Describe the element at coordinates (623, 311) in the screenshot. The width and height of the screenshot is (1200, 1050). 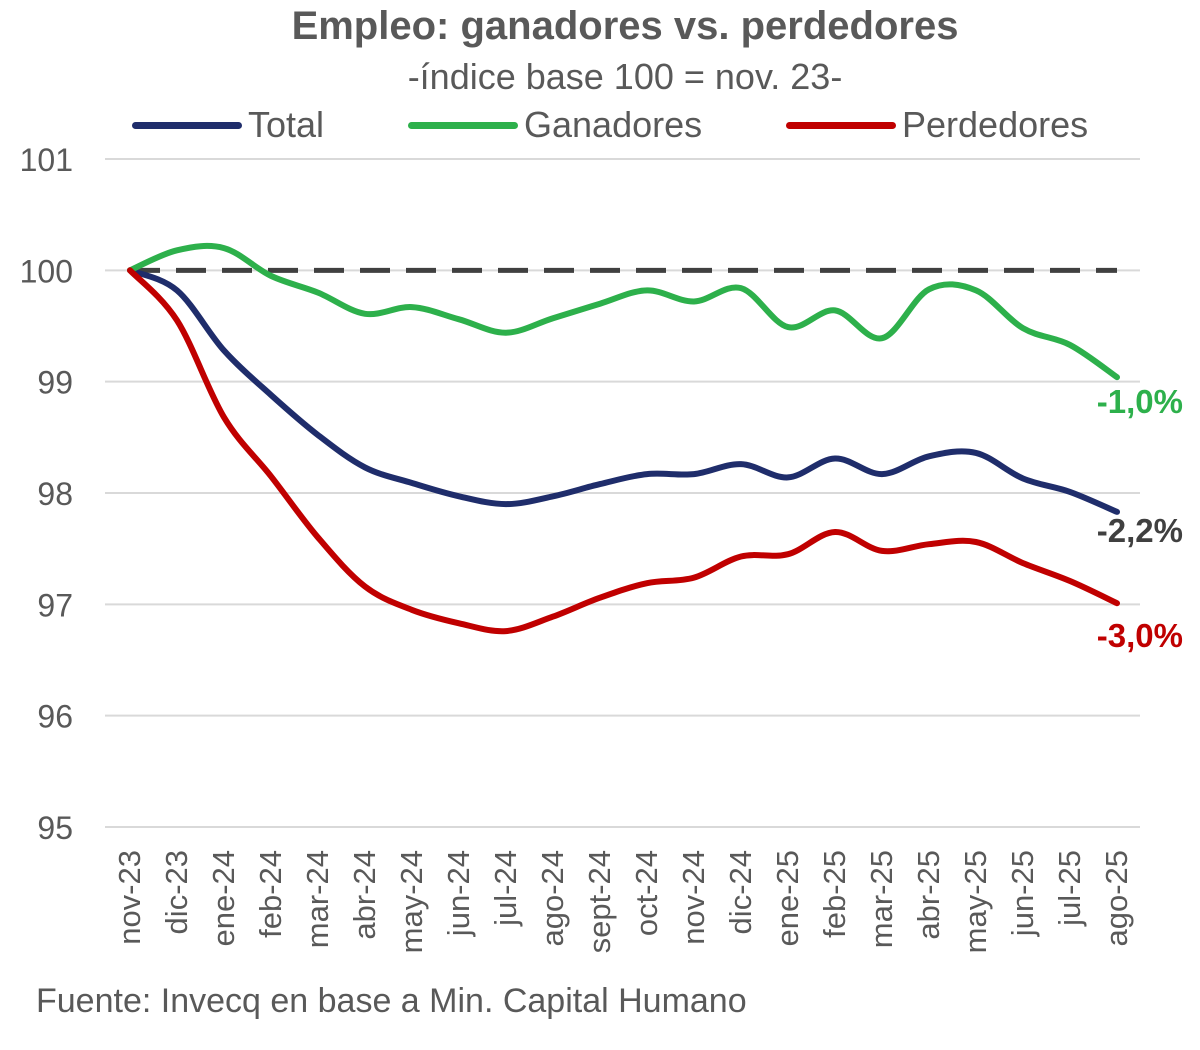
I see `series-line-ganadores` at that location.